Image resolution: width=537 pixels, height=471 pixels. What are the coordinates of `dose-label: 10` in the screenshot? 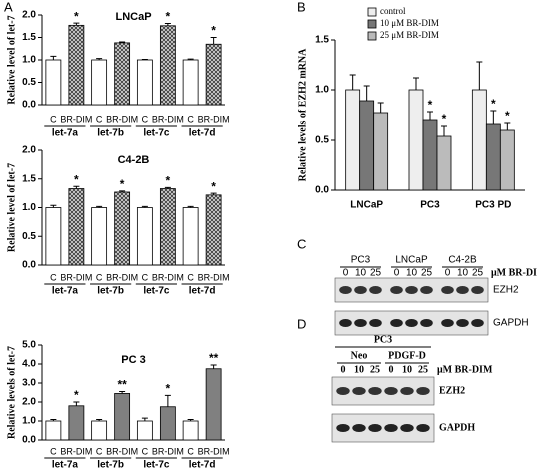 It's located at (463, 273).